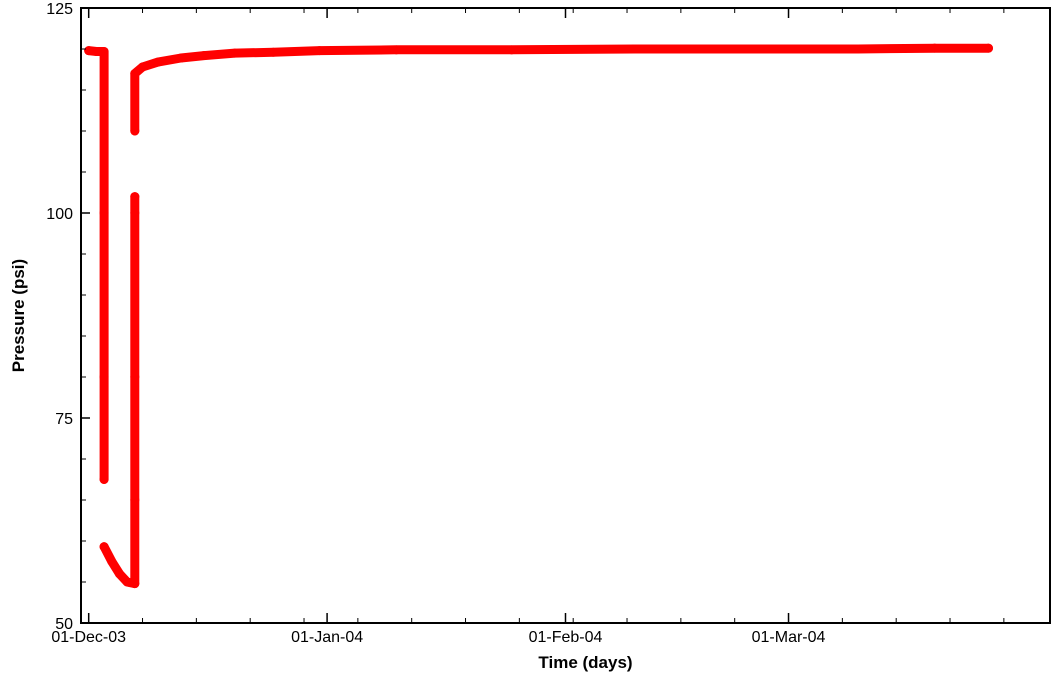 The width and height of the screenshot is (1057, 679). I want to click on x-tick-label: 01-Feb-04, so click(566, 637).